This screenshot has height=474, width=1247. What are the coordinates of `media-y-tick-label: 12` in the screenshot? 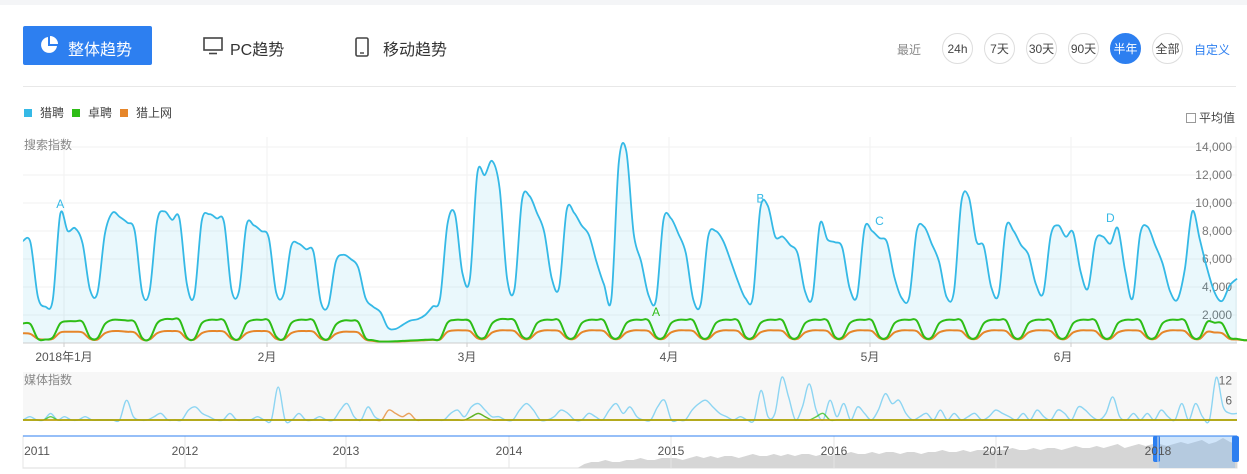 It's located at (1226, 381).